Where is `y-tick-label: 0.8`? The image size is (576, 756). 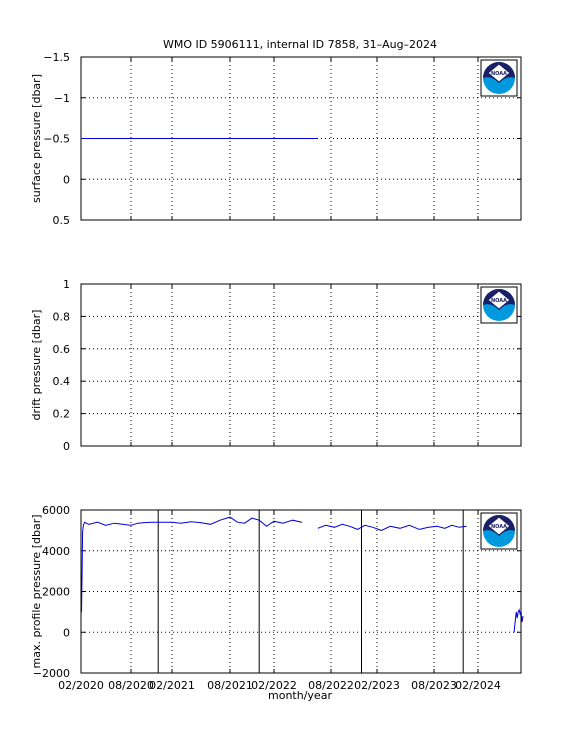 y-tick-label: 0.8 is located at coordinates (62, 316).